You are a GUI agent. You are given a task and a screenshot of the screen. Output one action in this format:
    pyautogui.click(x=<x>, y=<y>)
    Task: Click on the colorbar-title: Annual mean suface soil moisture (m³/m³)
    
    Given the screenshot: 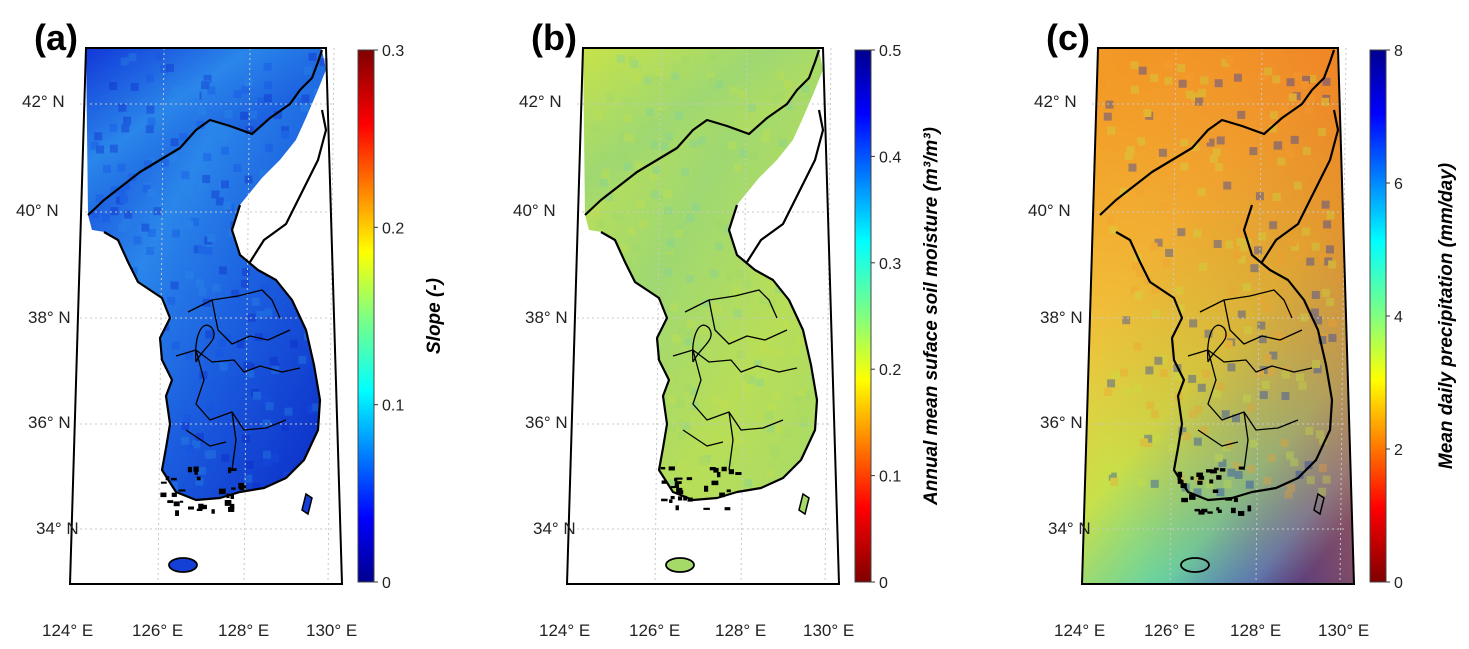 What is the action you would take?
    pyautogui.click(x=931, y=316)
    